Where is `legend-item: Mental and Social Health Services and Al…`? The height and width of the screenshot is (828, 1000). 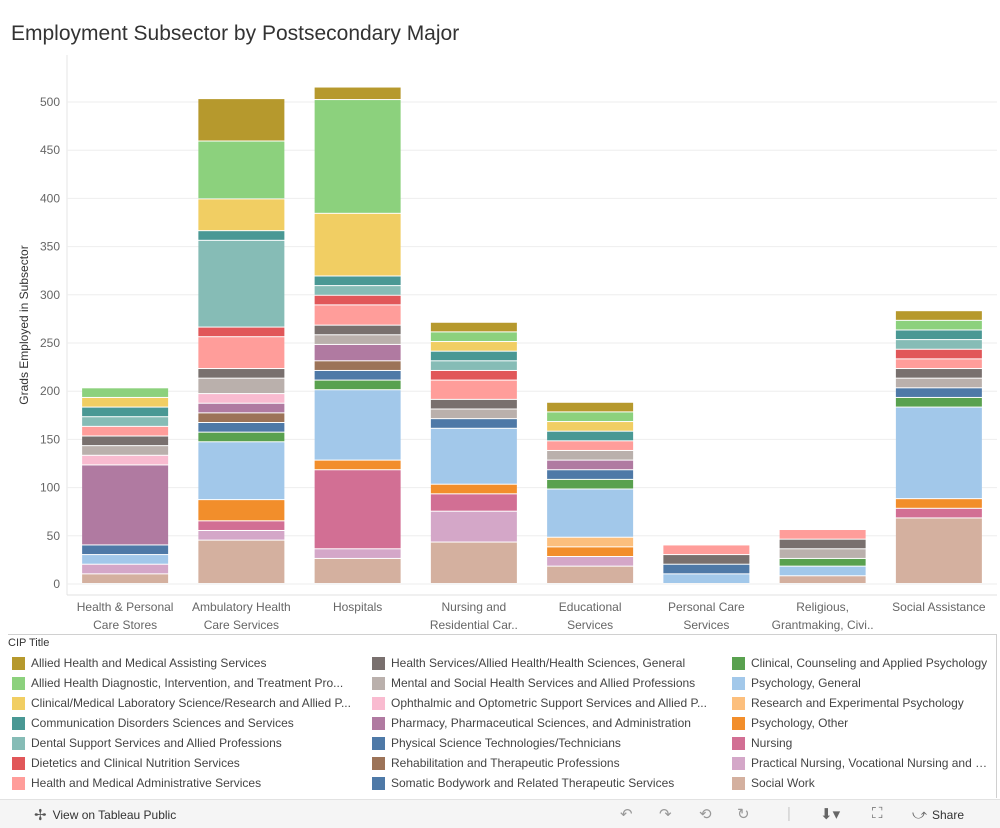 legend-item: Mental and Social Health Services and Al… is located at coordinates (548, 683).